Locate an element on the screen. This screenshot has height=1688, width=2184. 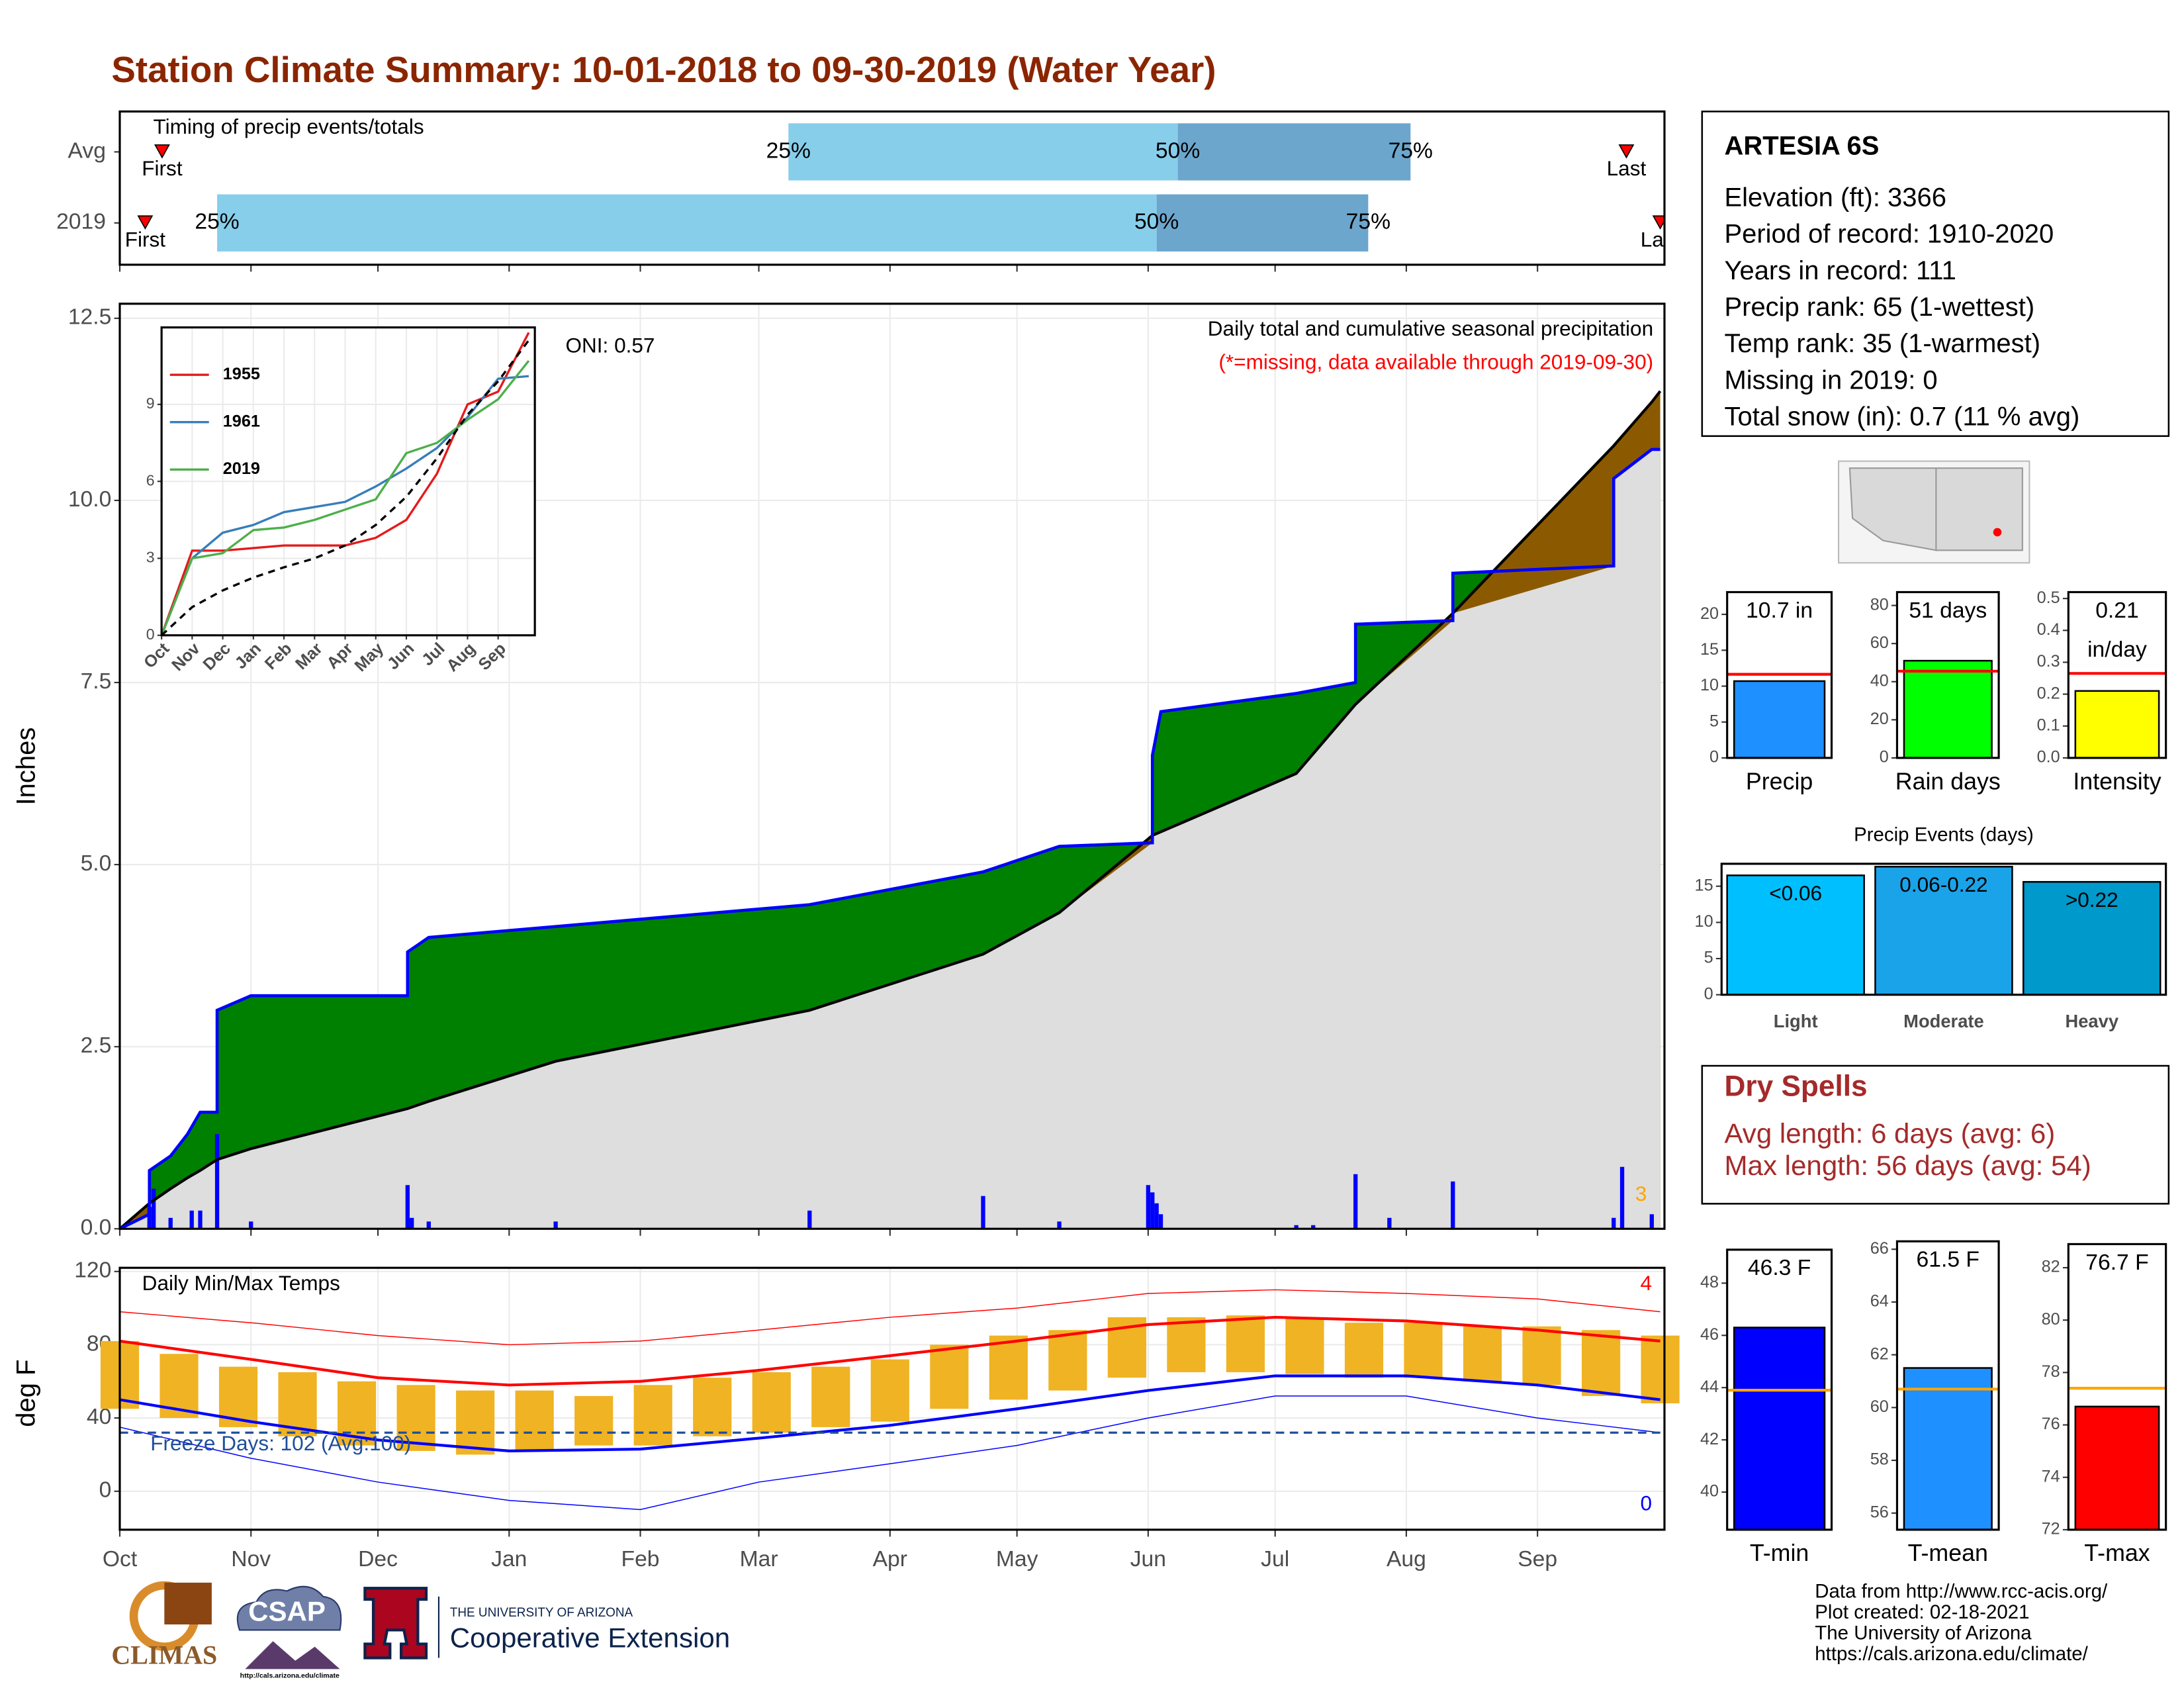
y-tick-label: 10 is located at coordinates (1709, 685).